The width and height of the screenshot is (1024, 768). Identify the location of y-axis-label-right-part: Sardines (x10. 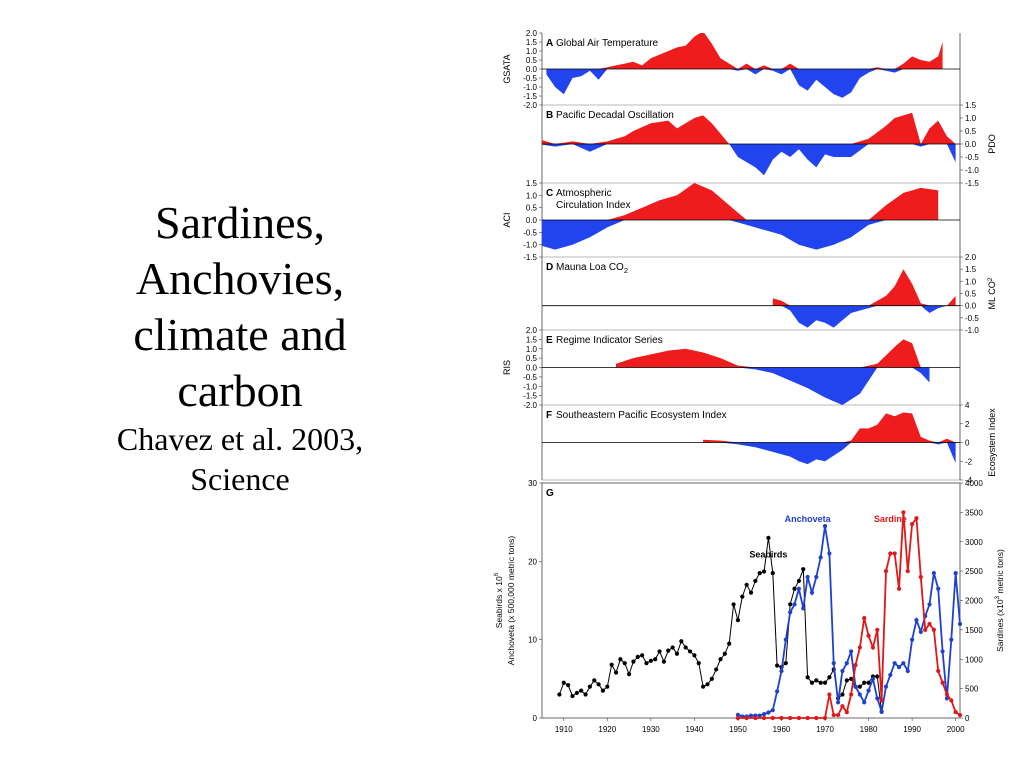
(1000, 625).